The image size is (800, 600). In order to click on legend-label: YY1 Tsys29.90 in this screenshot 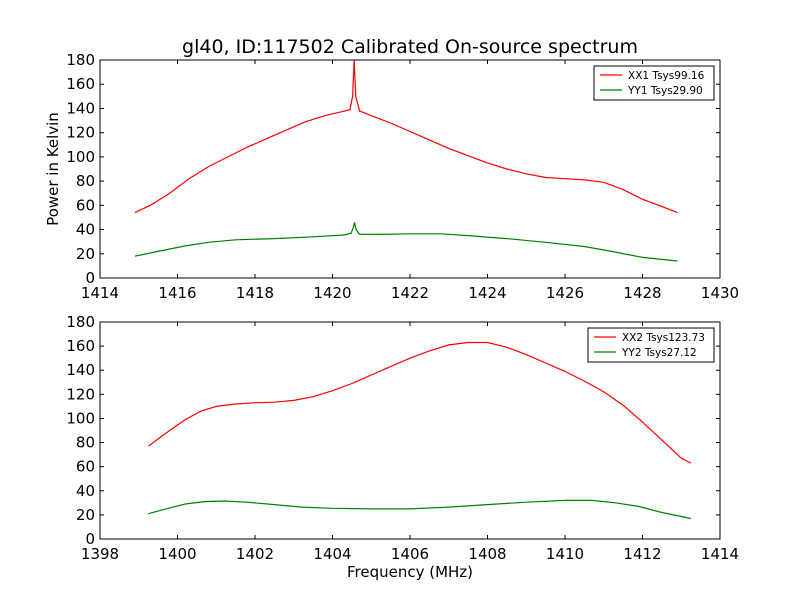, I will do `click(665, 91)`.